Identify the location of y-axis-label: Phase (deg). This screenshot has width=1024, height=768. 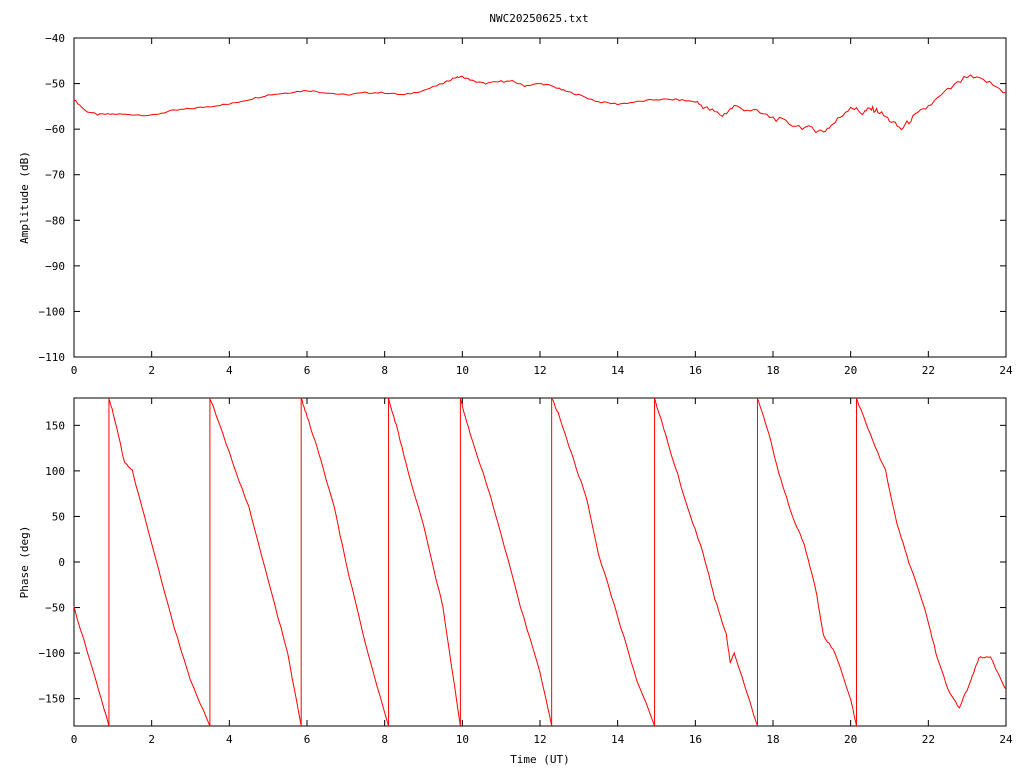
(24, 562).